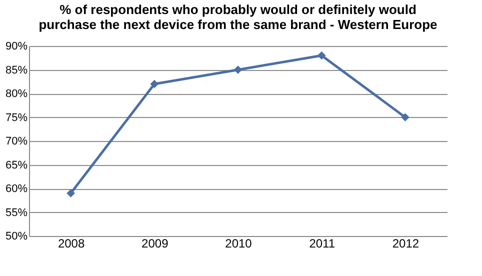 The image size is (482, 276). I want to click on chart-title: % of respondents who probably would or definitely would purchase the next device from the same brand - Western Europe, so click(238, 17).